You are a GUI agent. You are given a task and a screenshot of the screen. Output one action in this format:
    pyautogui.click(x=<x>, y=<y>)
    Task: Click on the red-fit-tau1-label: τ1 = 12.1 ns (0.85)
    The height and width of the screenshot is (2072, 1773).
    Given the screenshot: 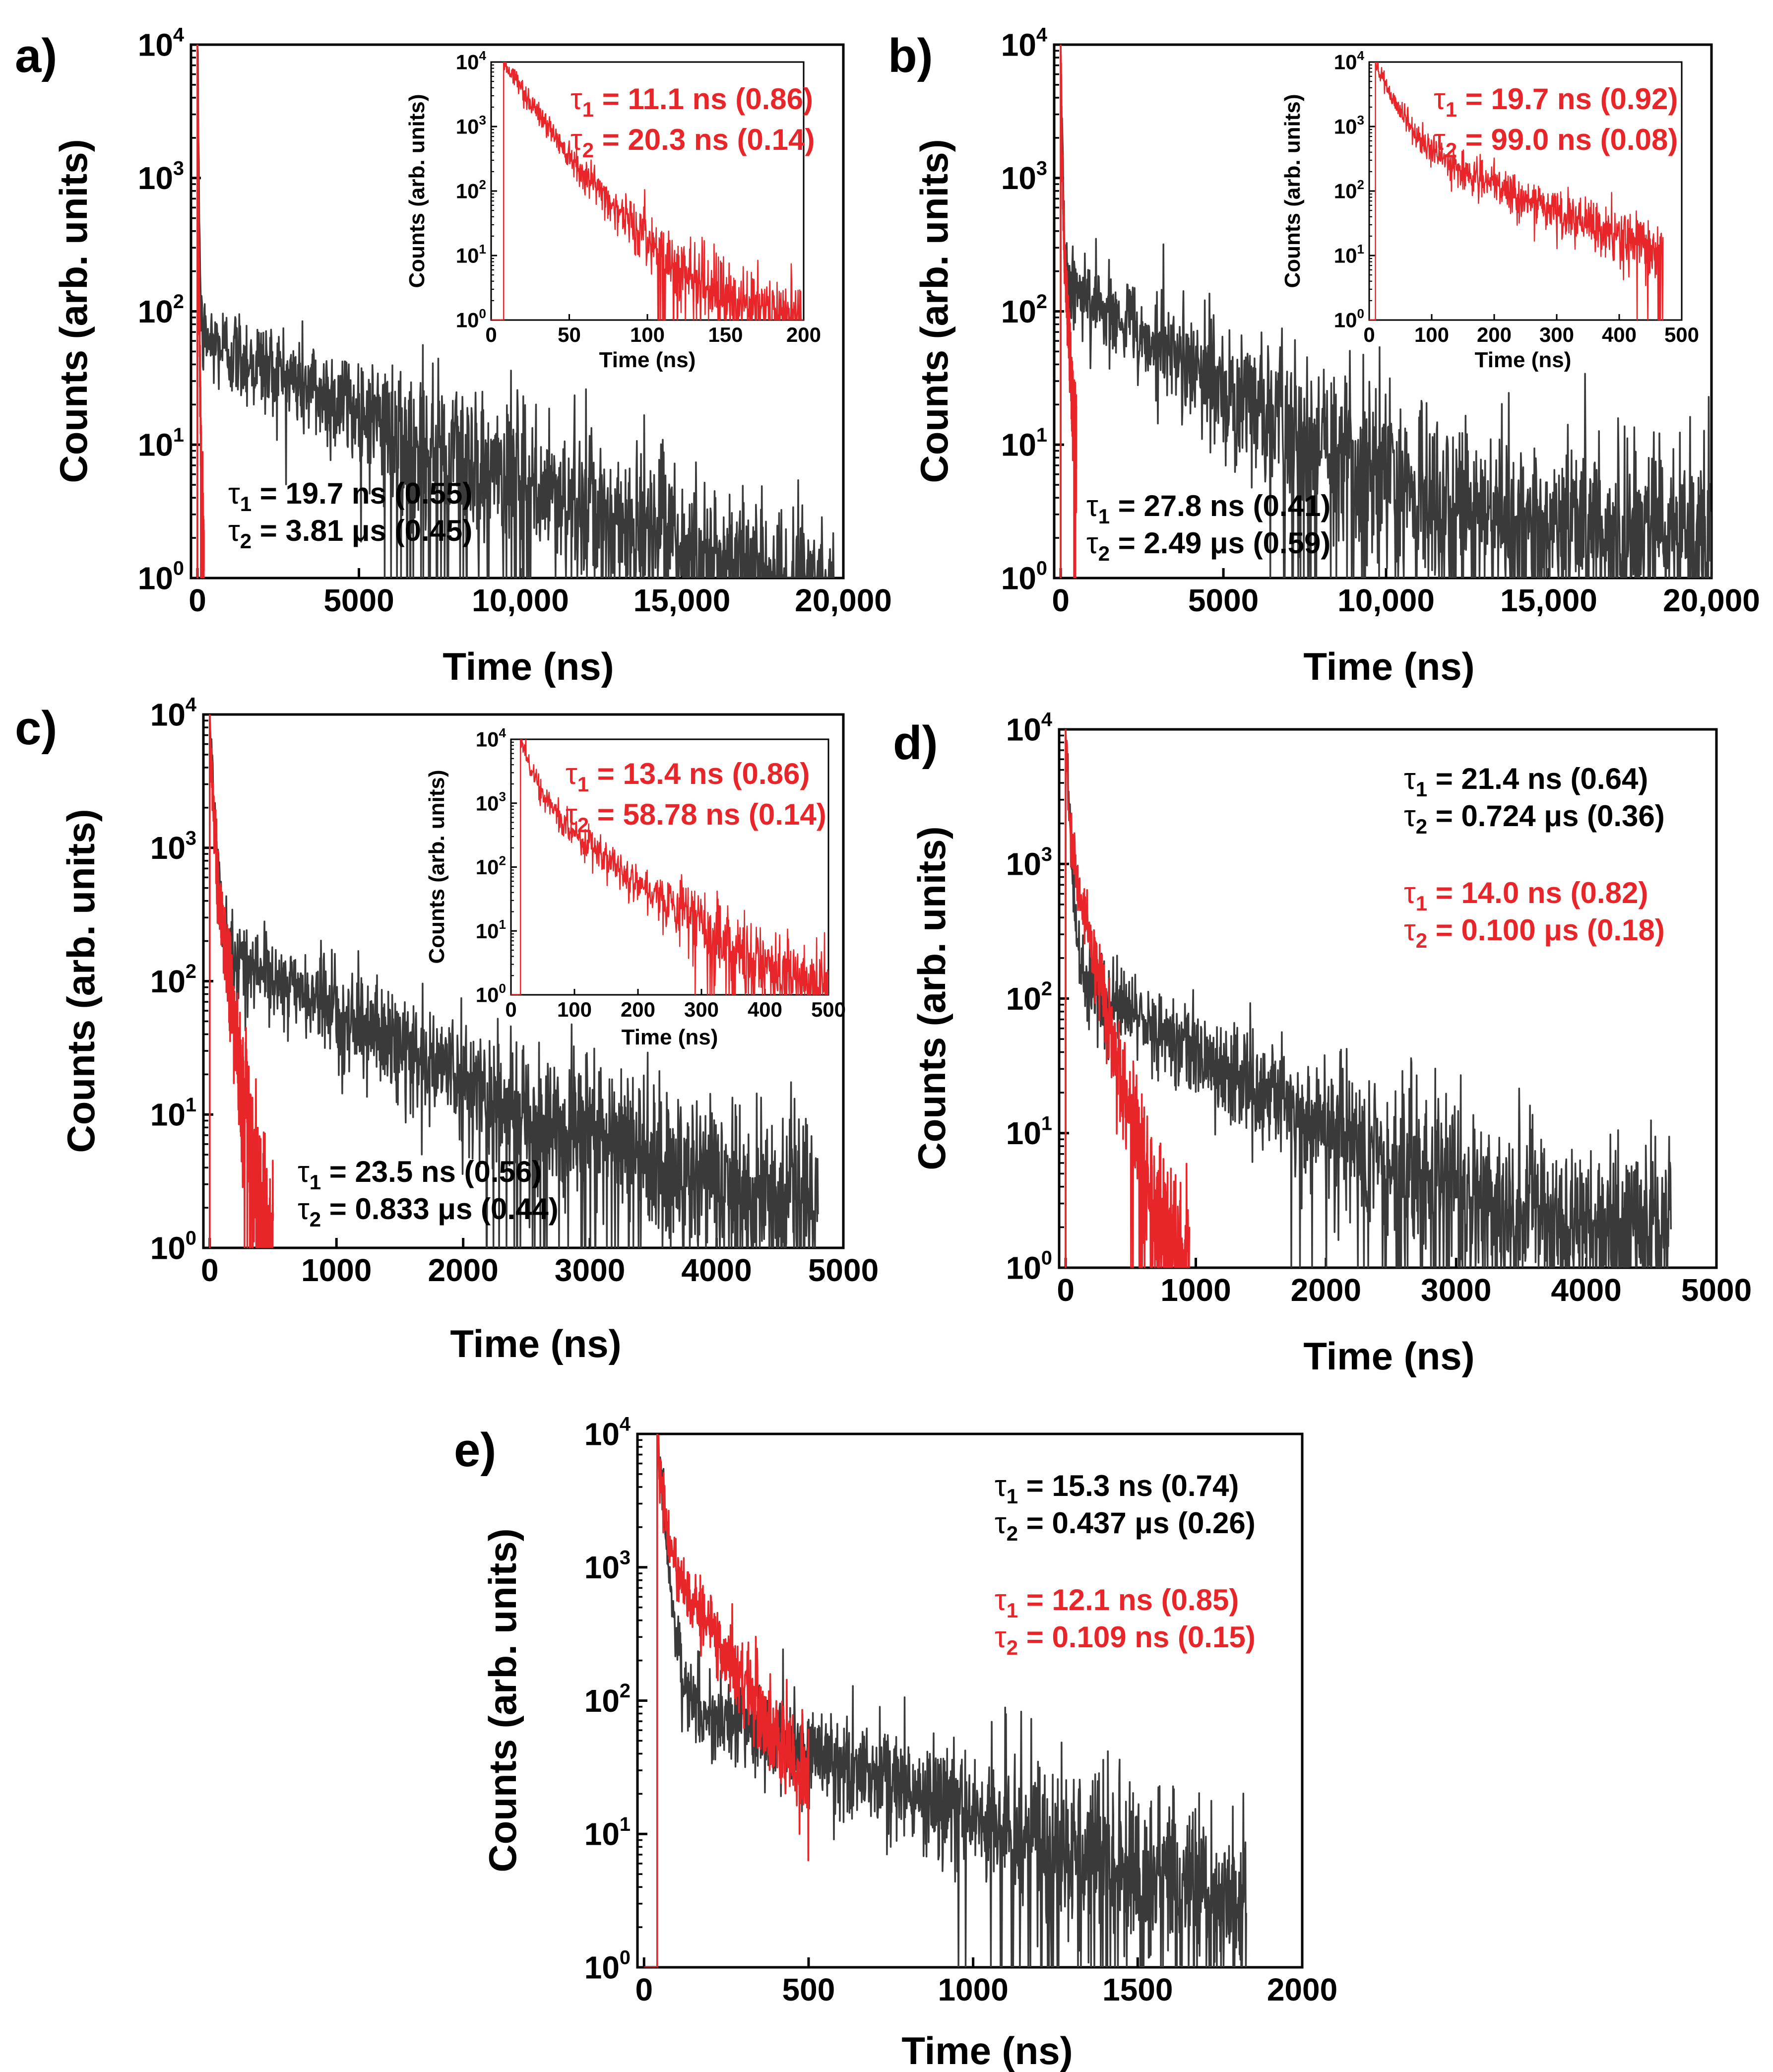 What is the action you would take?
    pyautogui.click(x=1117, y=1602)
    